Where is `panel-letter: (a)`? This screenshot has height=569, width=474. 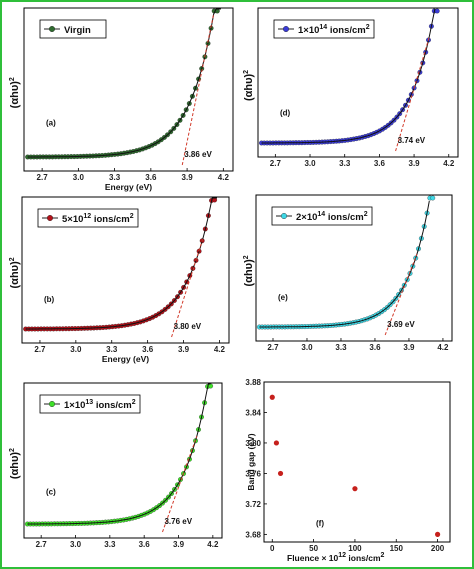 panel-letter: (a) is located at coordinates (51, 122).